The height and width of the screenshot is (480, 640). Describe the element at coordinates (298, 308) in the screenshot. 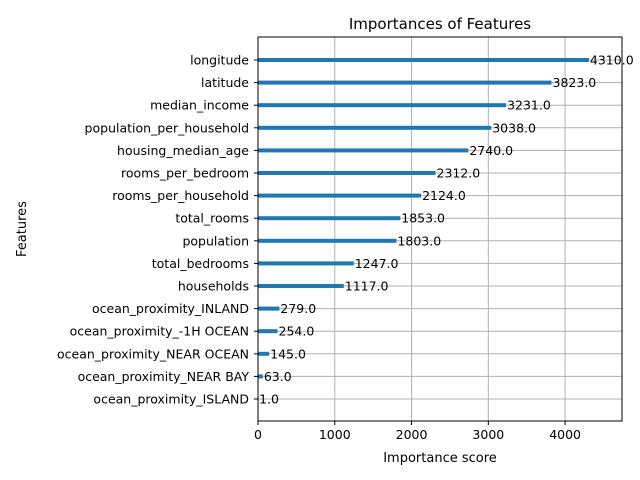

I see `bar-value-label: 279.0` at that location.